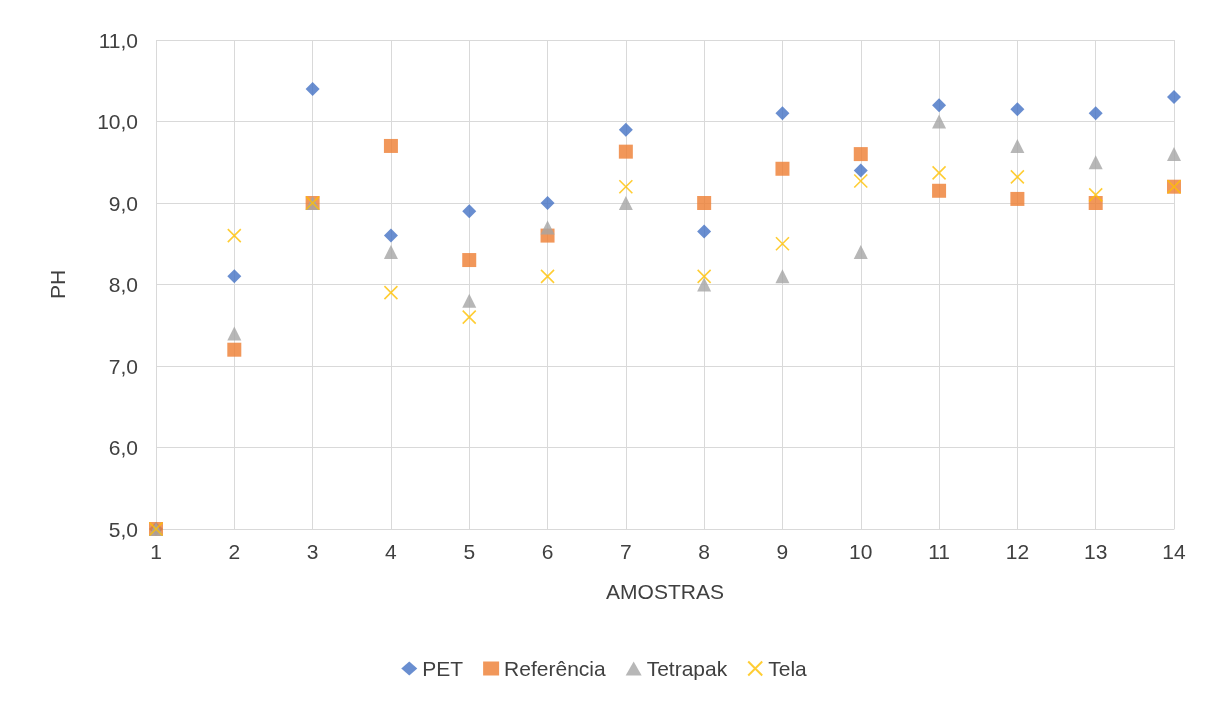 The width and height of the screenshot is (1208, 702). What do you see at coordinates (234, 551) in the screenshot?
I see `x-tick-label: 2` at bounding box center [234, 551].